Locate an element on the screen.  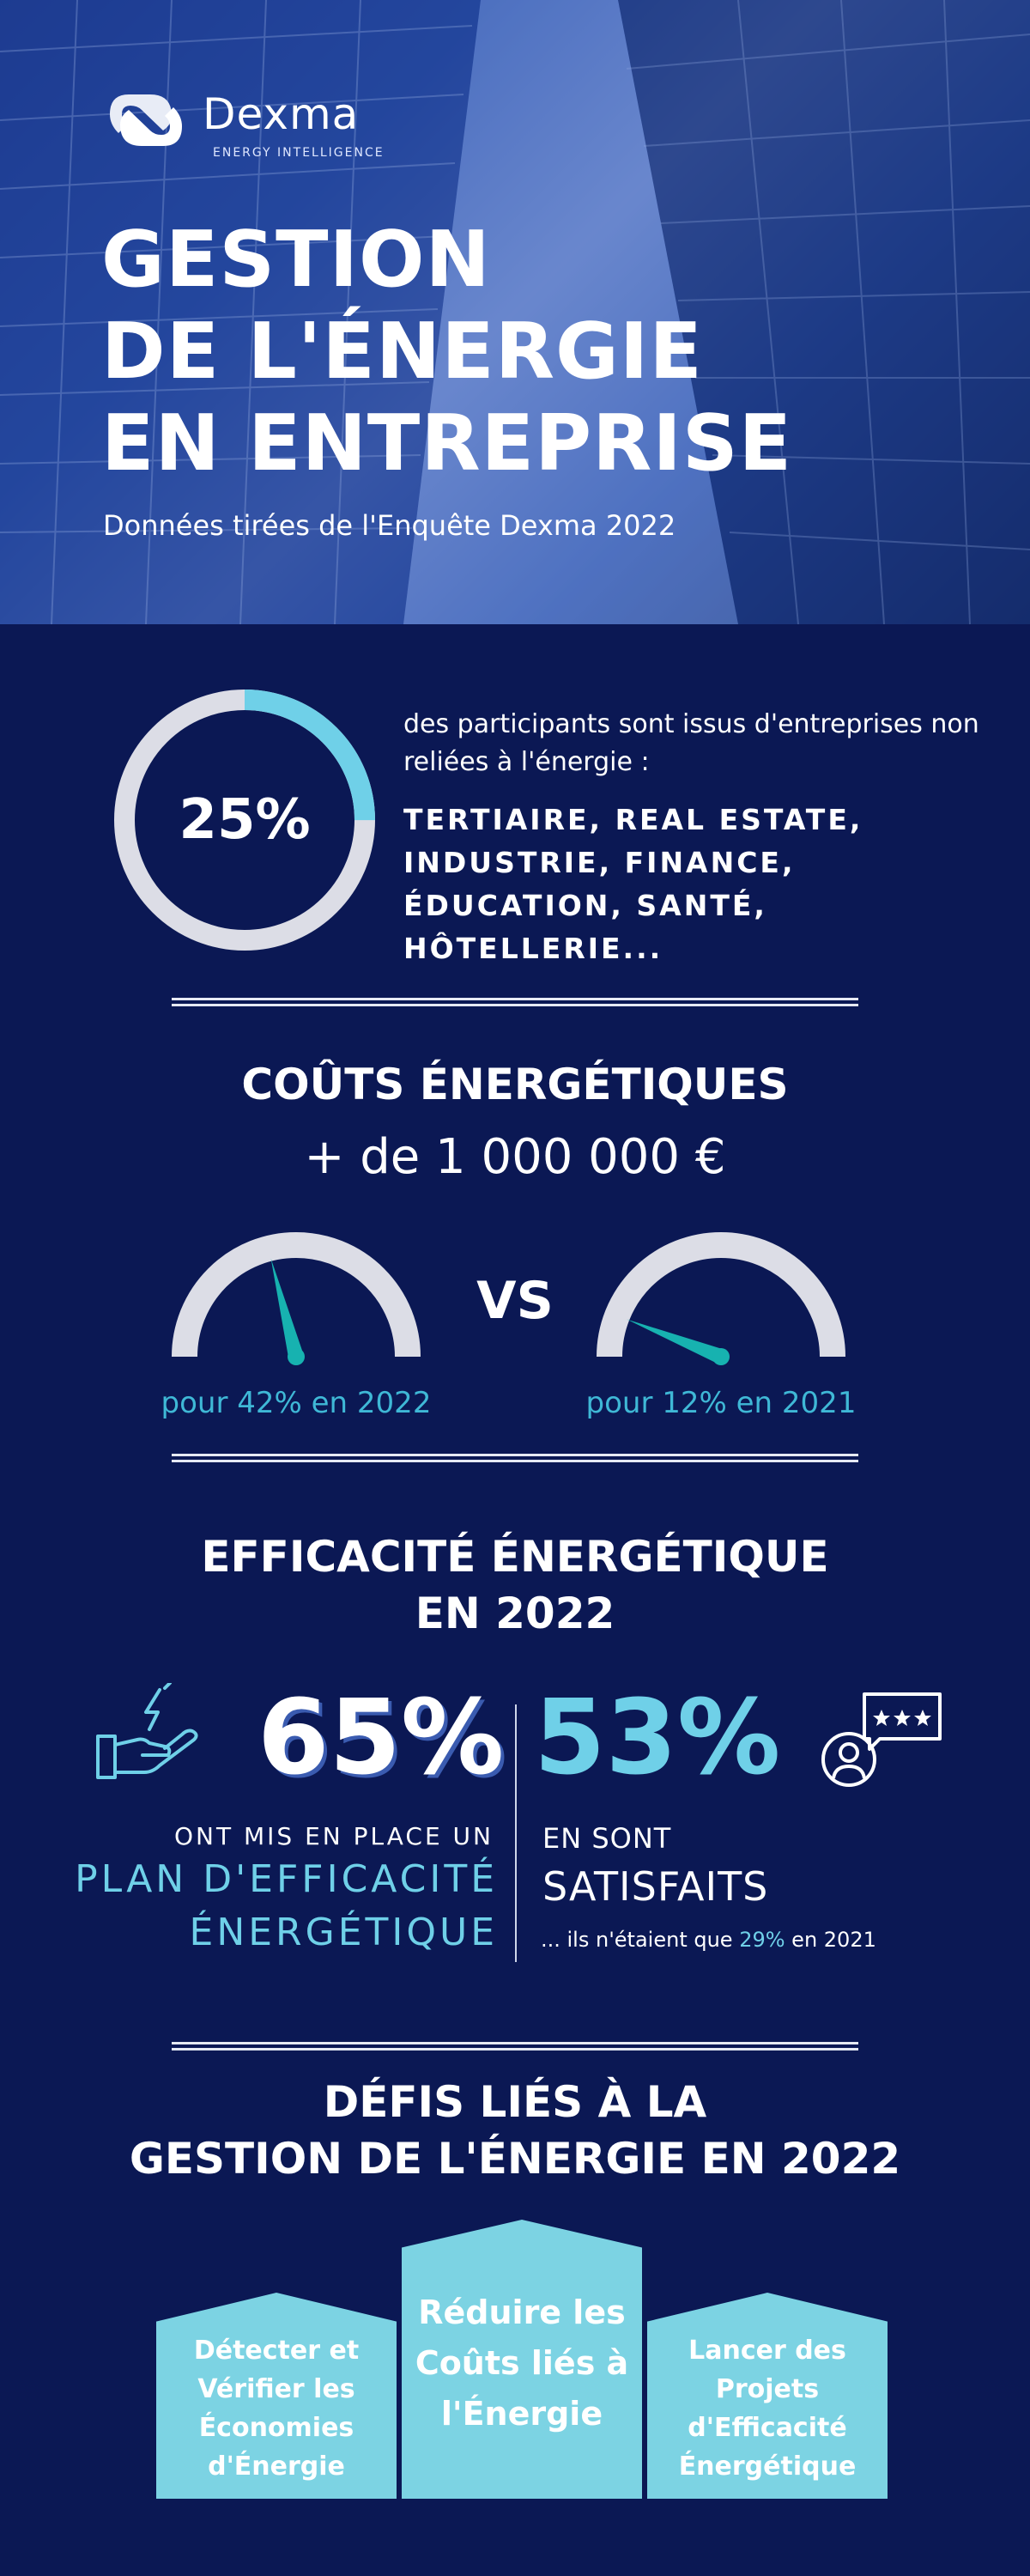
user-review-stars-icon is located at coordinates (881, 1740).